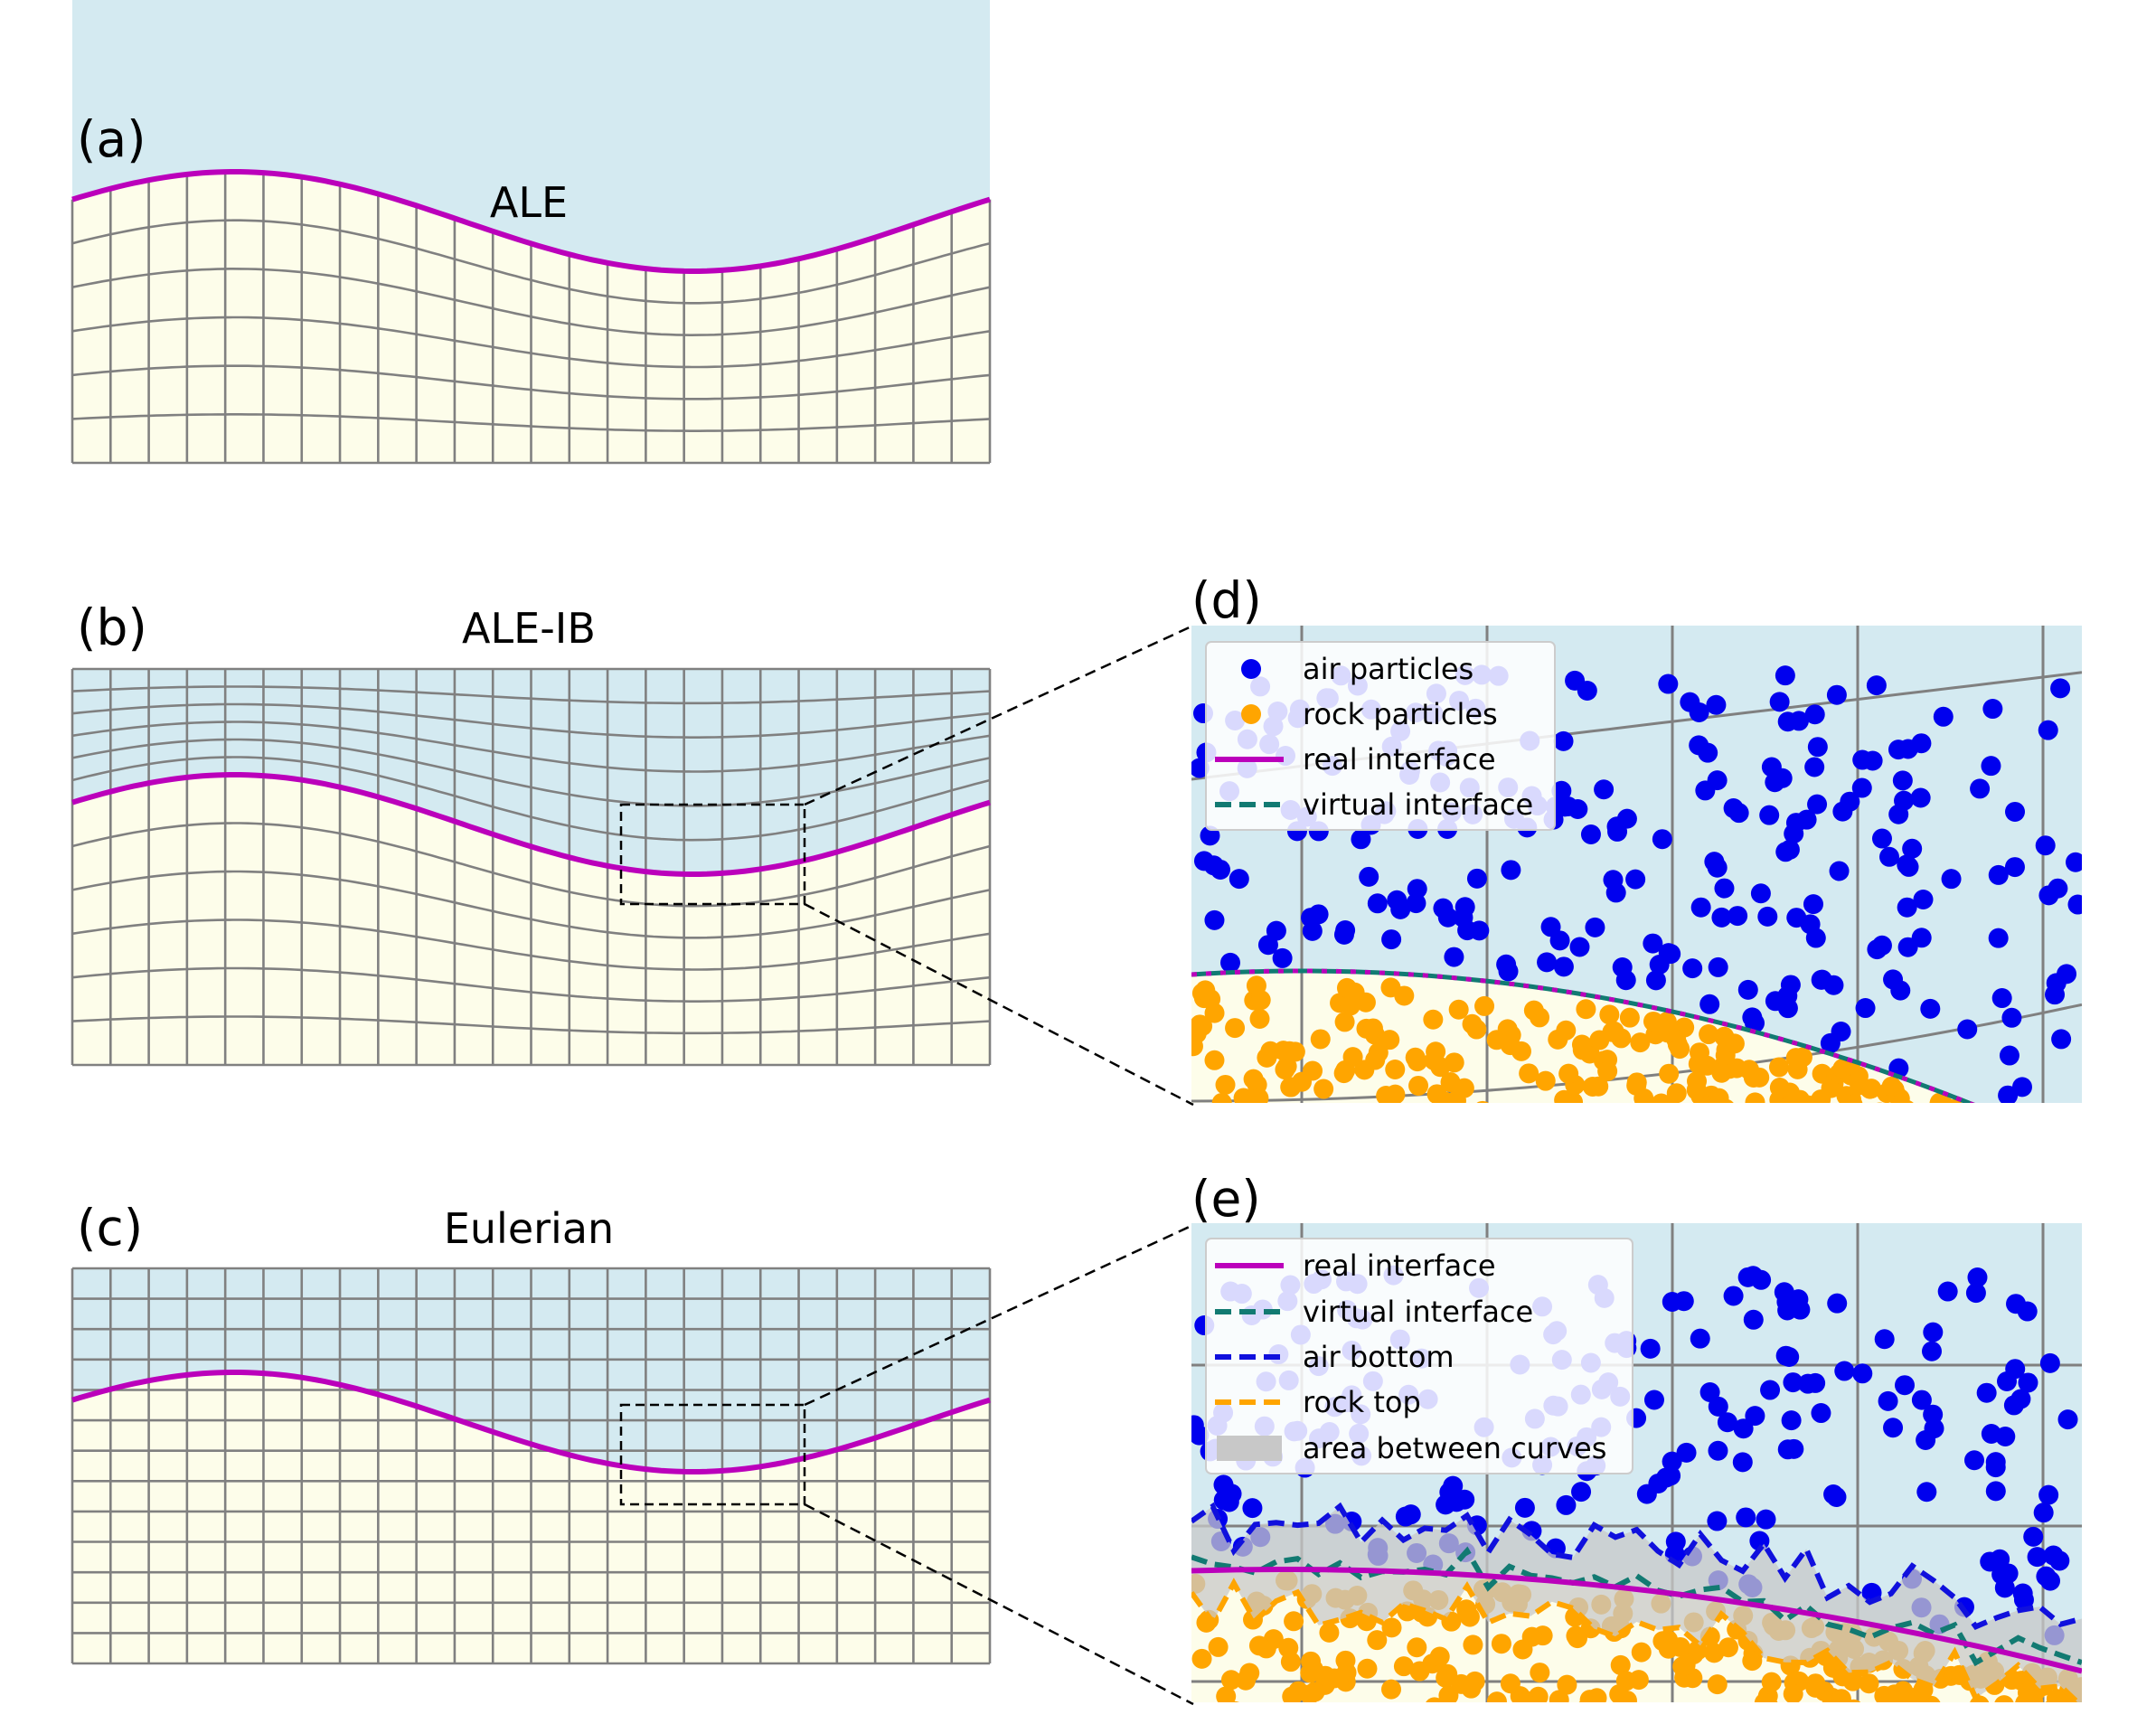  What do you see at coordinates (531, 232) in the screenshot?
I see `panel-a-ale-mesh` at bounding box center [531, 232].